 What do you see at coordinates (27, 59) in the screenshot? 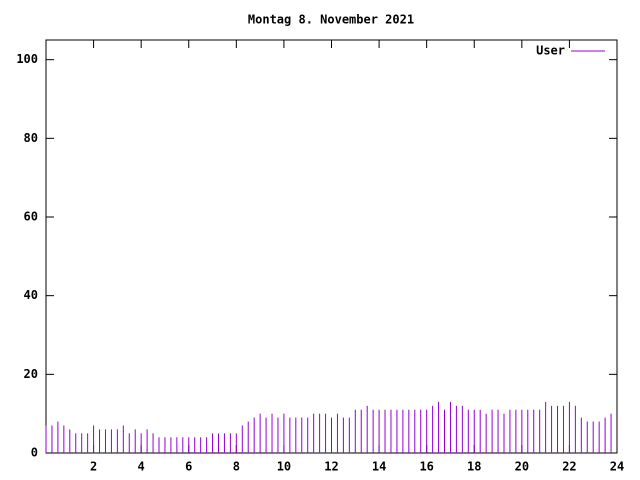
I see `y-tick-label: 100` at bounding box center [27, 59].